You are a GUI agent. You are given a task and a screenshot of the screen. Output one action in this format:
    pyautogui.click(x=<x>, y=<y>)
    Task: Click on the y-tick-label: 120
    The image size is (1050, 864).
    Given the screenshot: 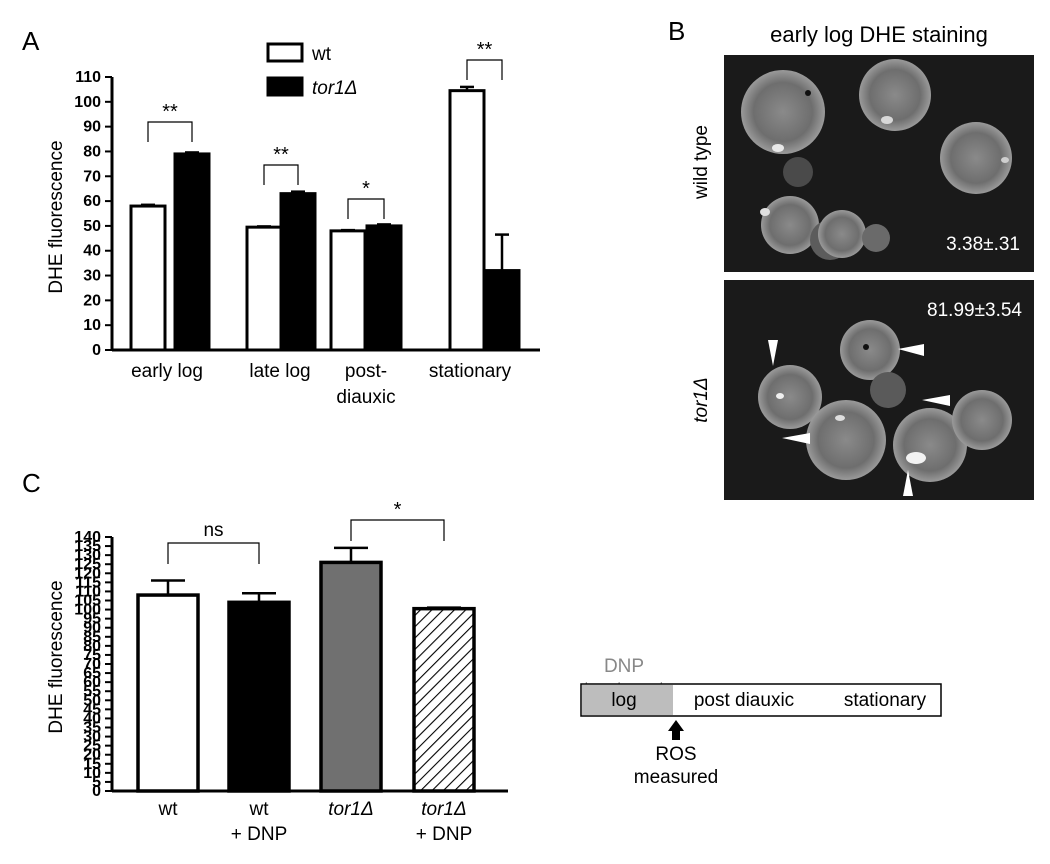 What is the action you would take?
    pyautogui.click(x=87, y=573)
    